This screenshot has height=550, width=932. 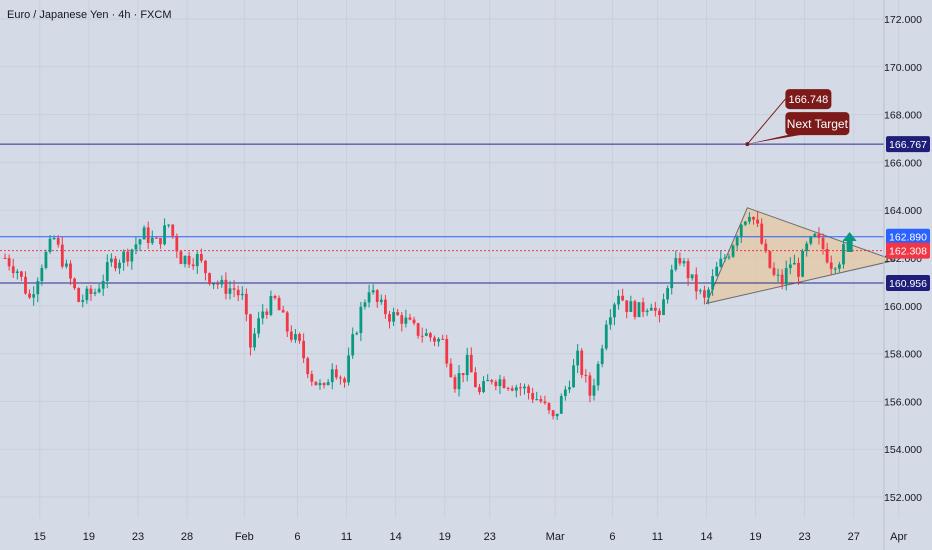 I want to click on up-arrow-icon, so click(x=849, y=242).